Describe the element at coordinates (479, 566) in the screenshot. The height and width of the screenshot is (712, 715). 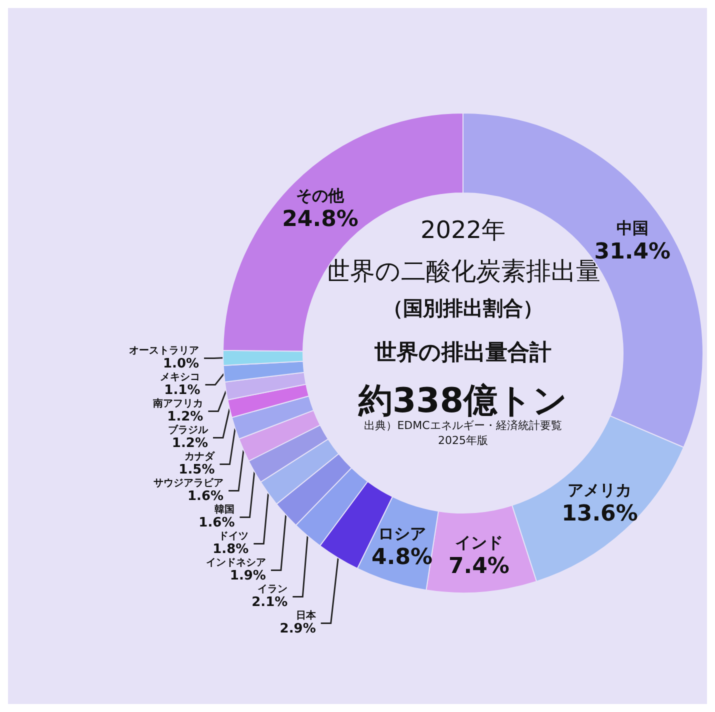
I see `data-label: 7.4%` at that location.